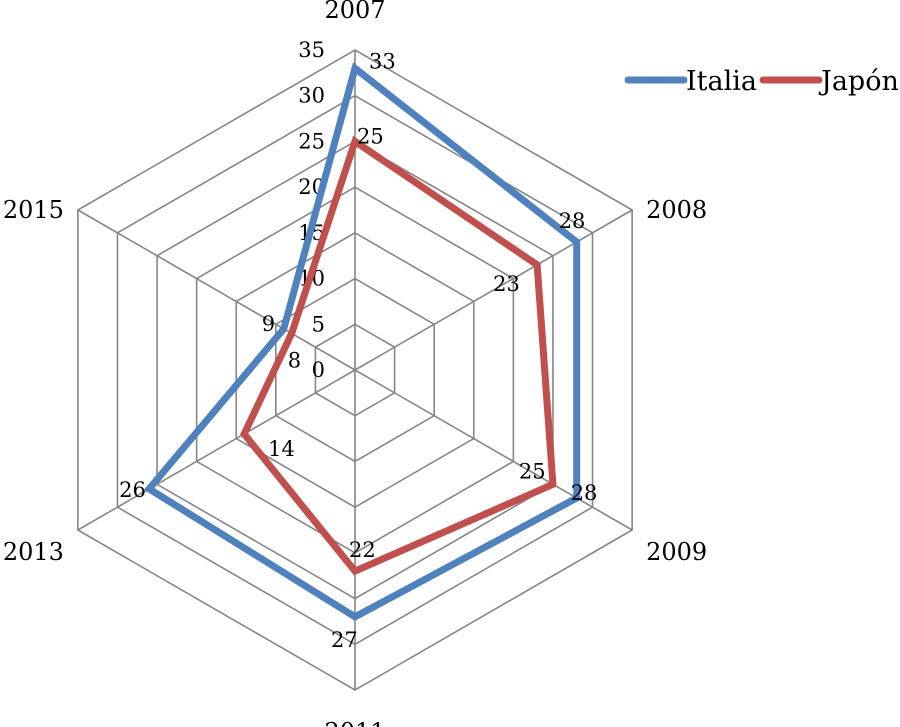 The height and width of the screenshot is (727, 900). I want to click on category-label-2007: 2007, so click(354, 12).